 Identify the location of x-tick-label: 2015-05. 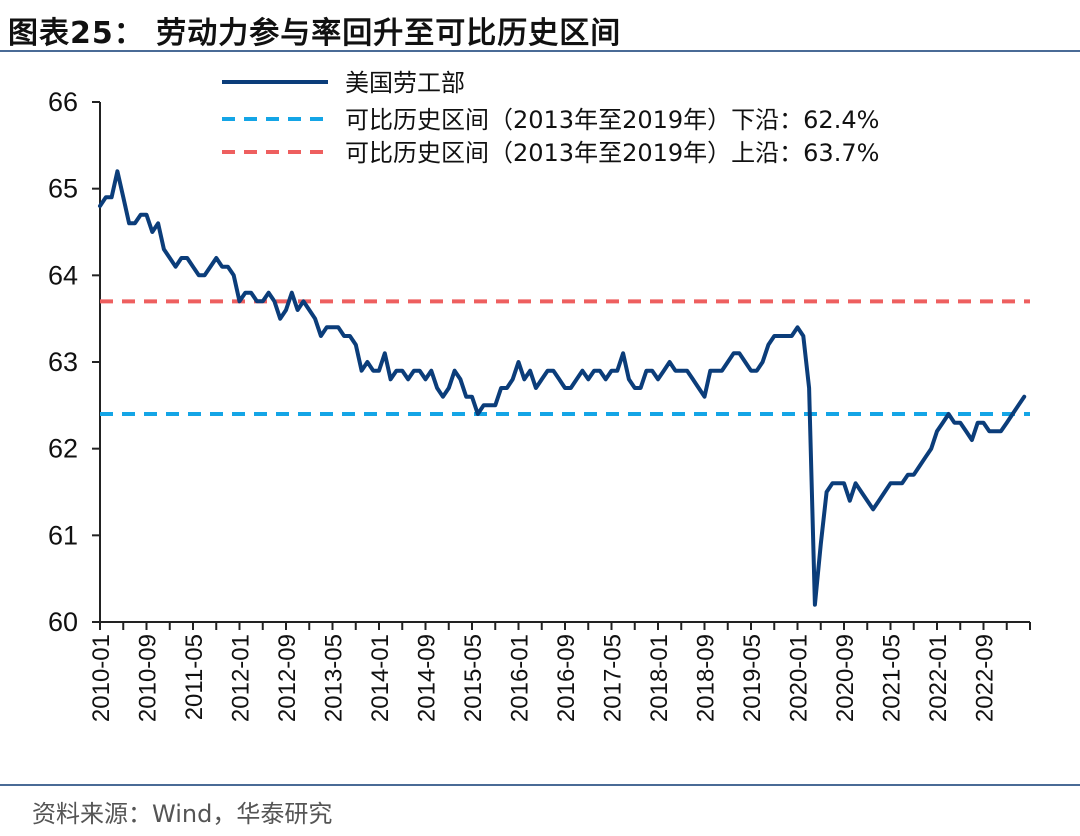
(473, 678).